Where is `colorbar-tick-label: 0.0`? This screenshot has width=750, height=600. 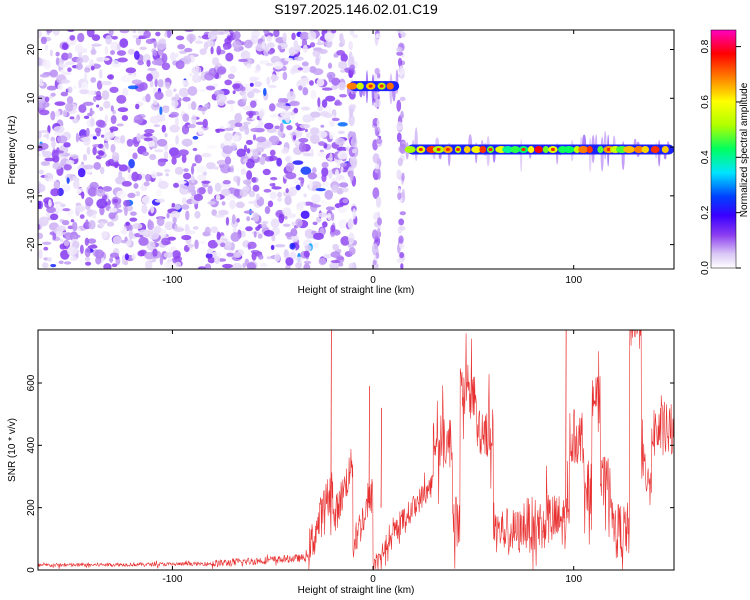 colorbar-tick-label: 0.0 is located at coordinates (705, 268).